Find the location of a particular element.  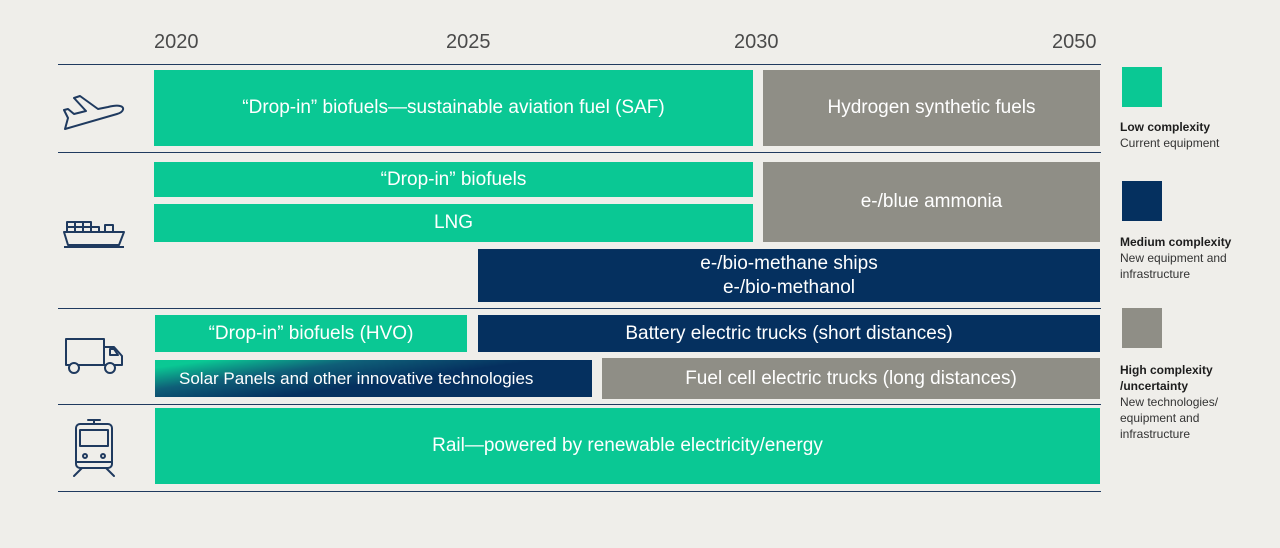

legend-low-swatch is located at coordinates (1142, 87).